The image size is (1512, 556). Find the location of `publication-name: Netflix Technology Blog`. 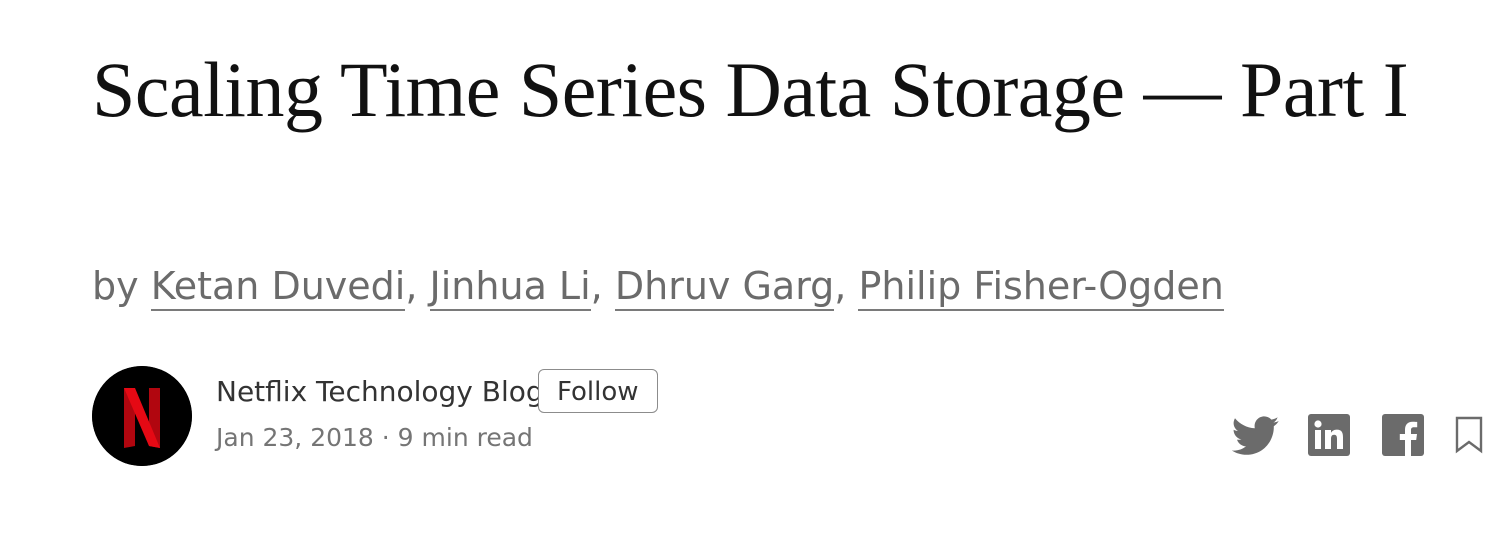

publication-name: Netflix Technology Blog is located at coordinates (380, 391).